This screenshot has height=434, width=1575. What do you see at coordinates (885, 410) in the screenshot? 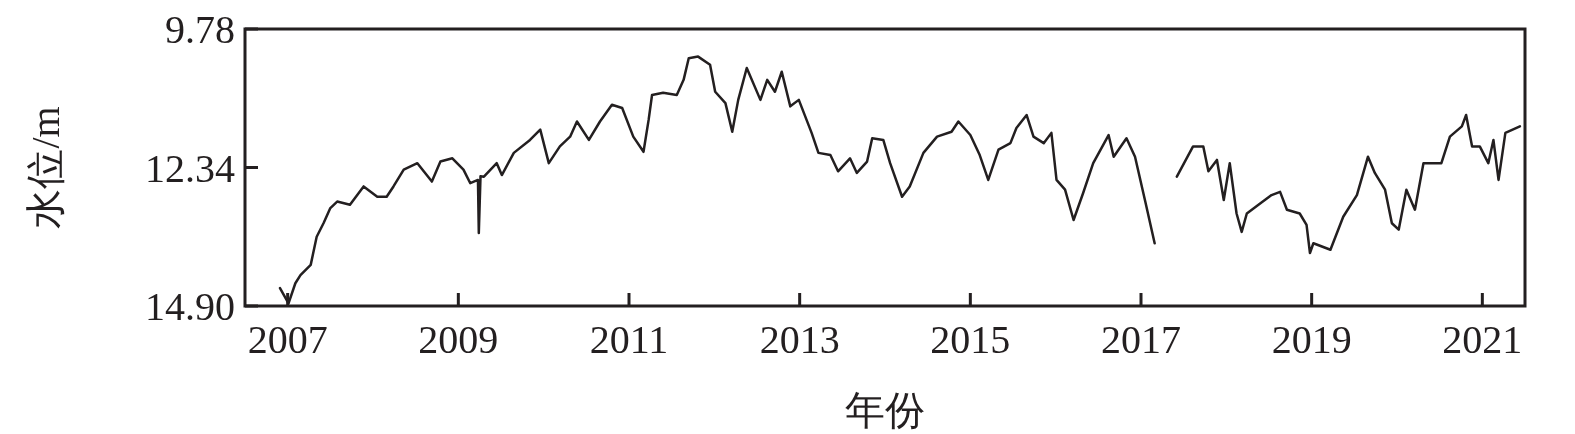
I see `x-axis-title: 年份` at bounding box center [885, 410].